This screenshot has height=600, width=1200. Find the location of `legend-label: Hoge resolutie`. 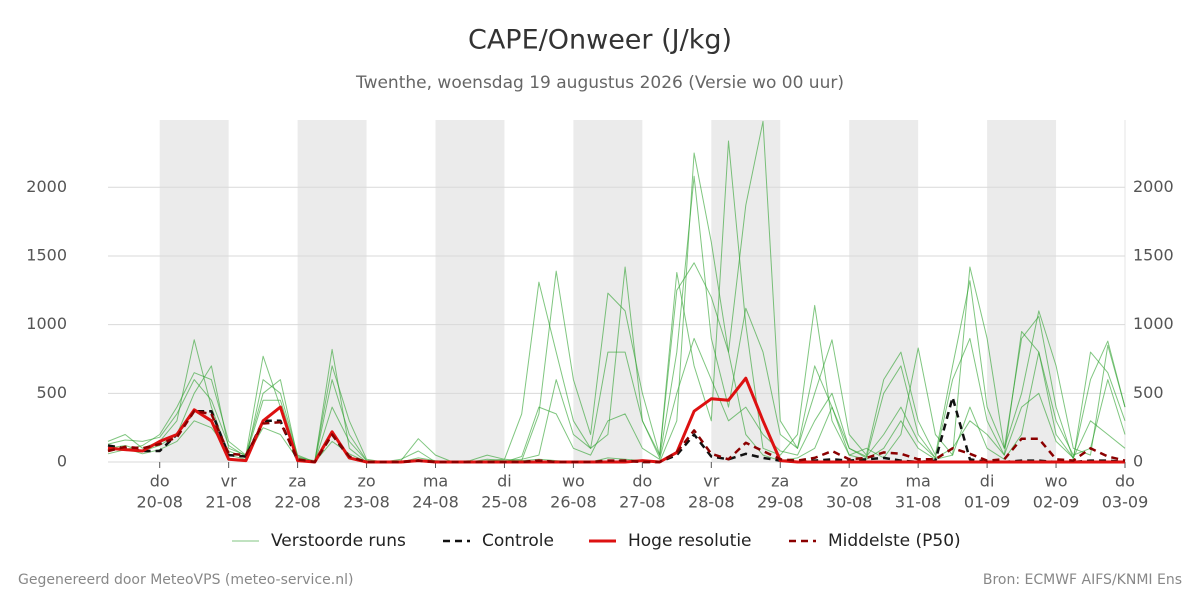

legend-label: Hoge resolutie is located at coordinates (690, 541).